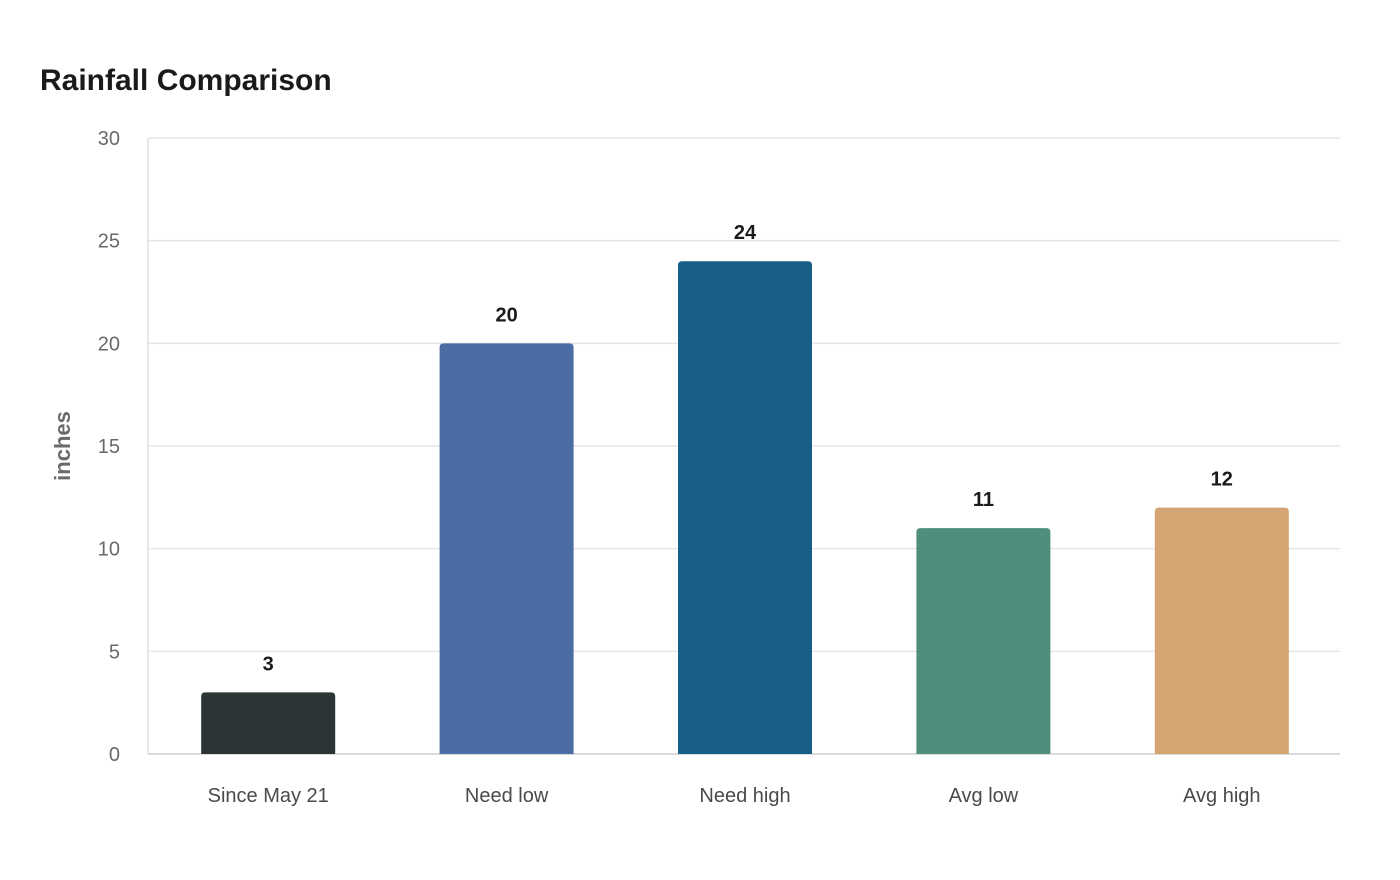 The height and width of the screenshot is (880, 1400). I want to click on bar-avg-low, so click(983, 641).